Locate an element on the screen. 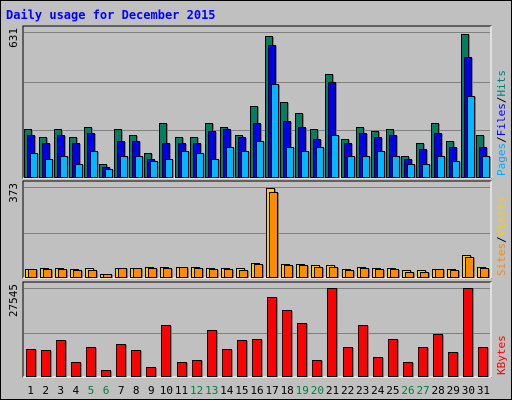 The height and width of the screenshot is (400, 512). day-label: 18 is located at coordinates (287, 390).